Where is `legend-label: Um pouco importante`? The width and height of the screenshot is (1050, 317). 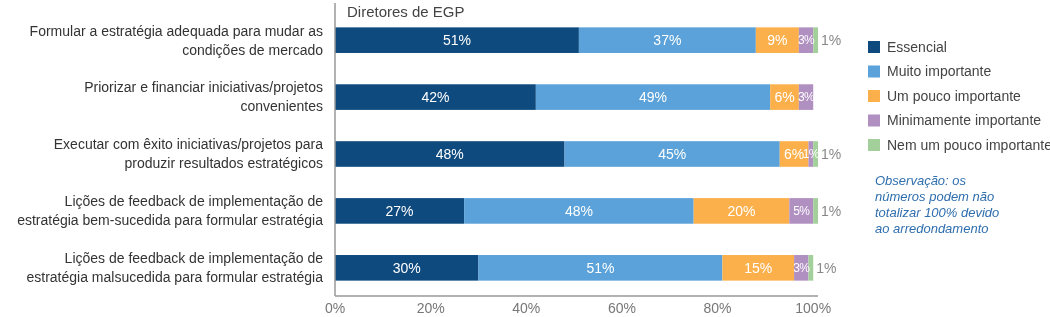 legend-label: Um pouco importante is located at coordinates (954, 95).